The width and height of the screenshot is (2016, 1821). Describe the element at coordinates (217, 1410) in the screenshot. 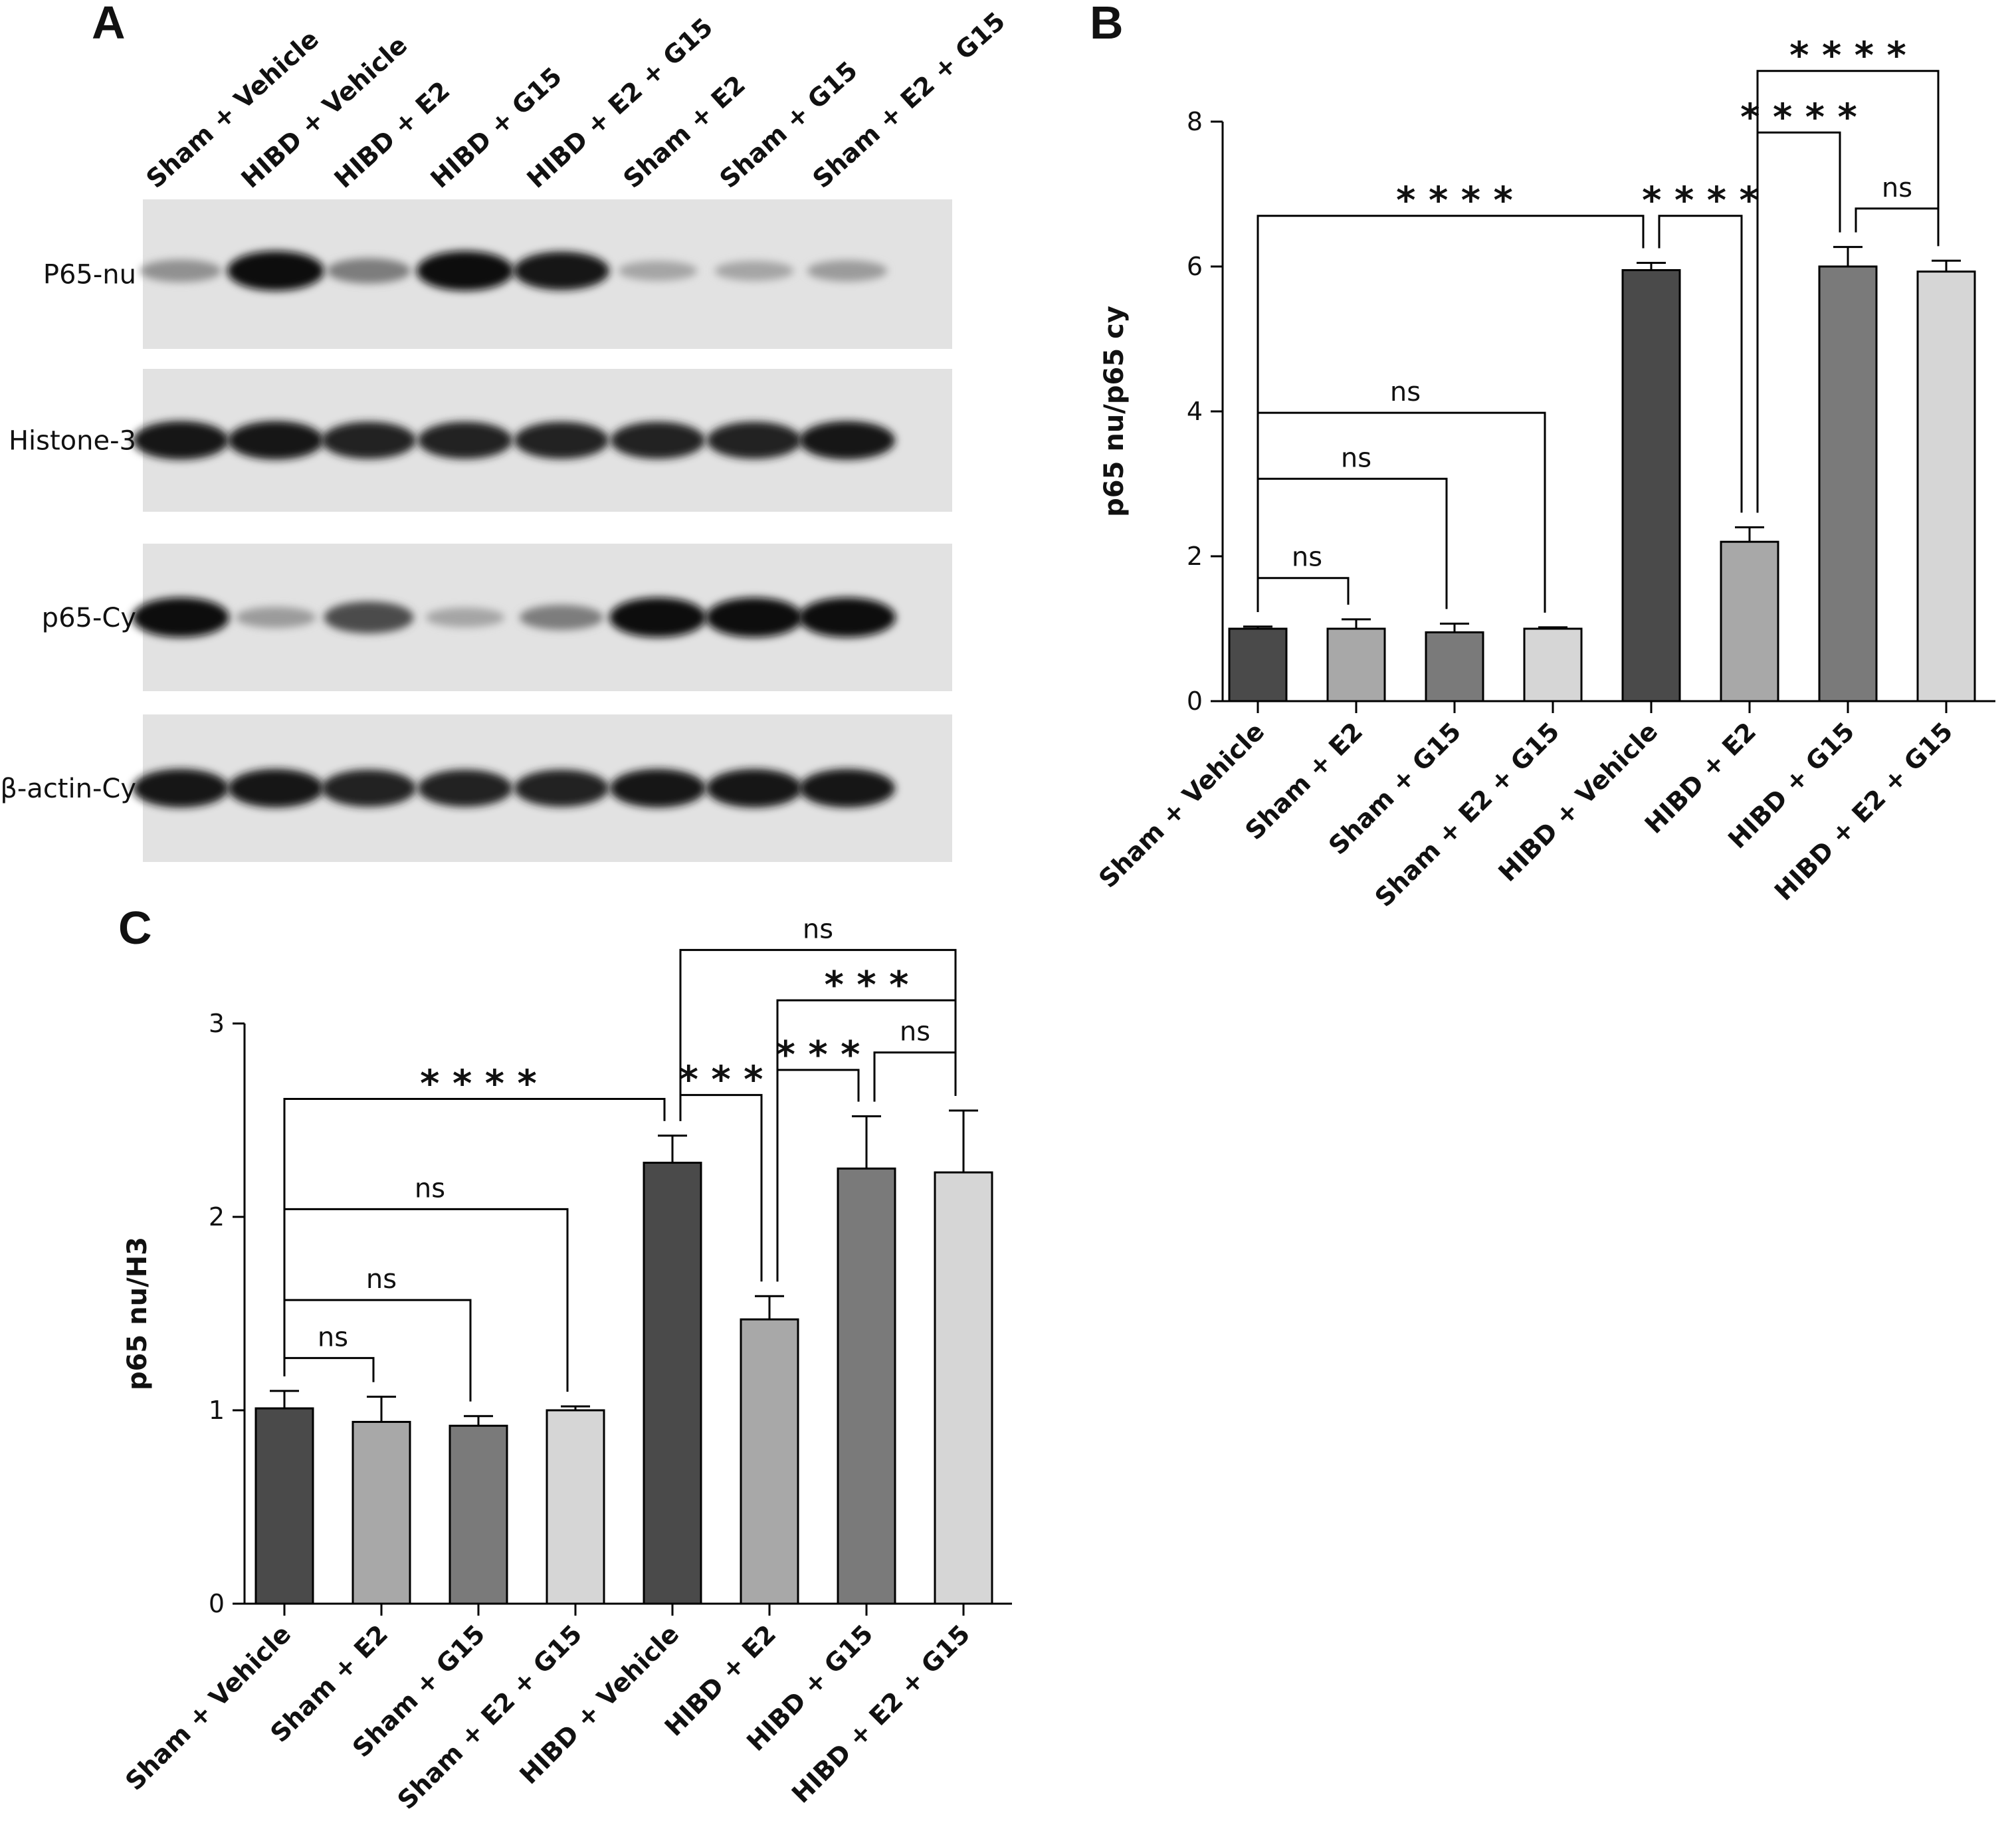

I see `y-tick-label: 1` at that location.